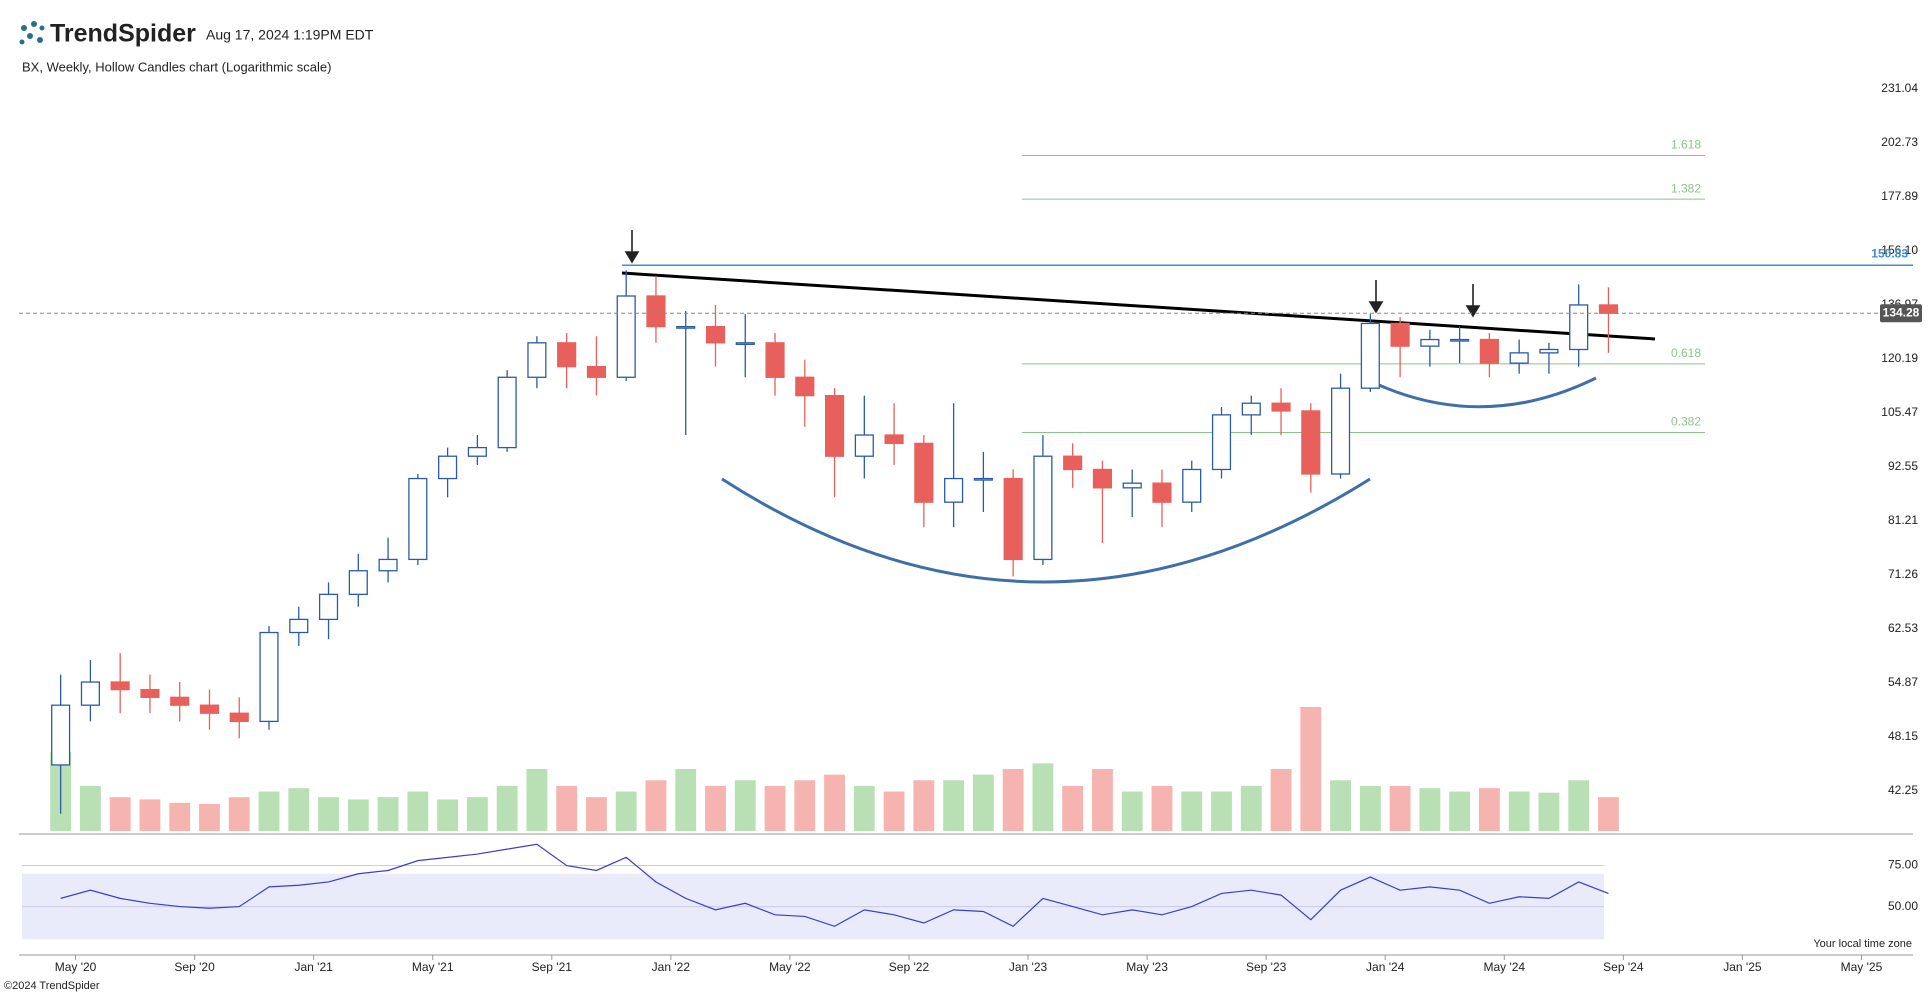 Image resolution: width=1929 pixels, height=997 pixels. I want to click on y-tick-label: 231.04, so click(1899, 88).